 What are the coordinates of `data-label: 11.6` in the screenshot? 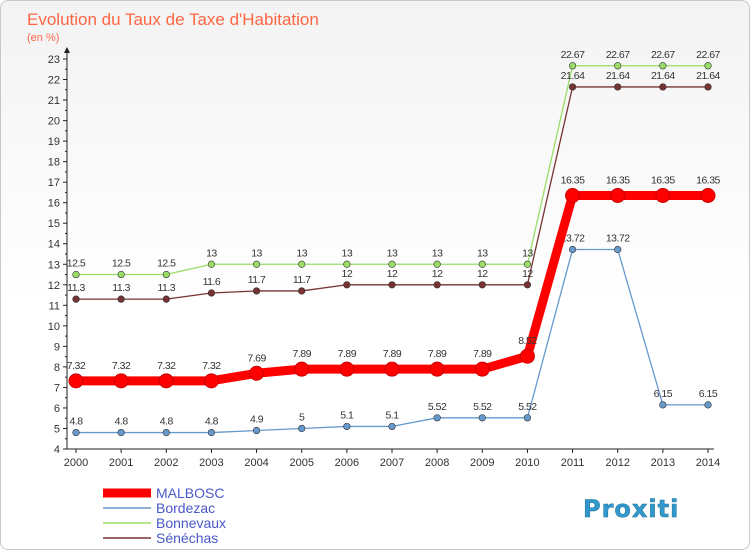 It's located at (212, 282).